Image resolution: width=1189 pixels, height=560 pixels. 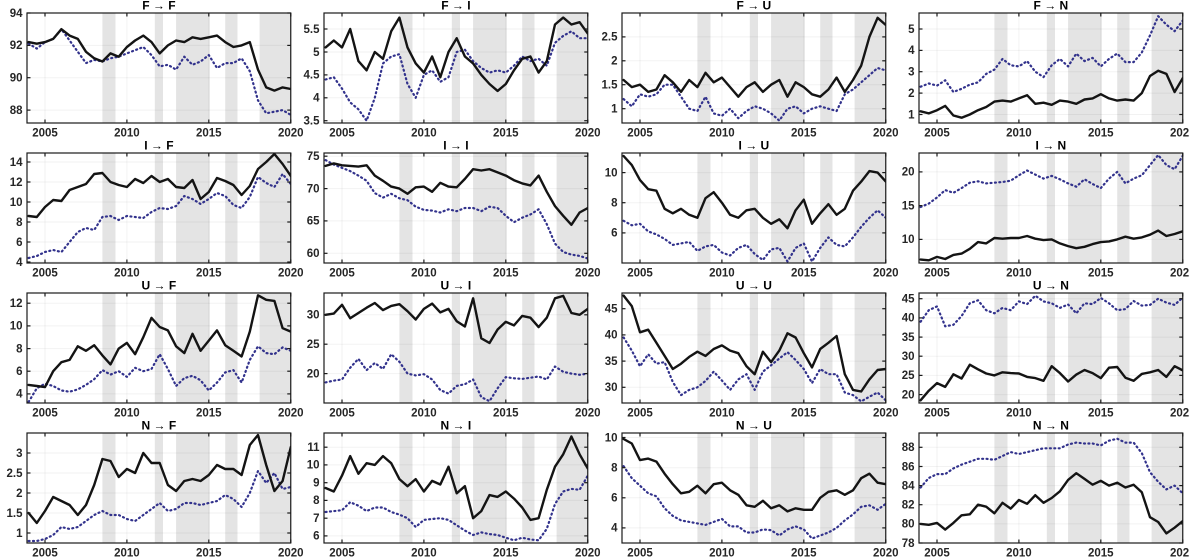 I want to click on panel-n-to-n: 2005 2010 2015 2020 78 80 82 84 86 88 N → N, so click(x=1045, y=489).